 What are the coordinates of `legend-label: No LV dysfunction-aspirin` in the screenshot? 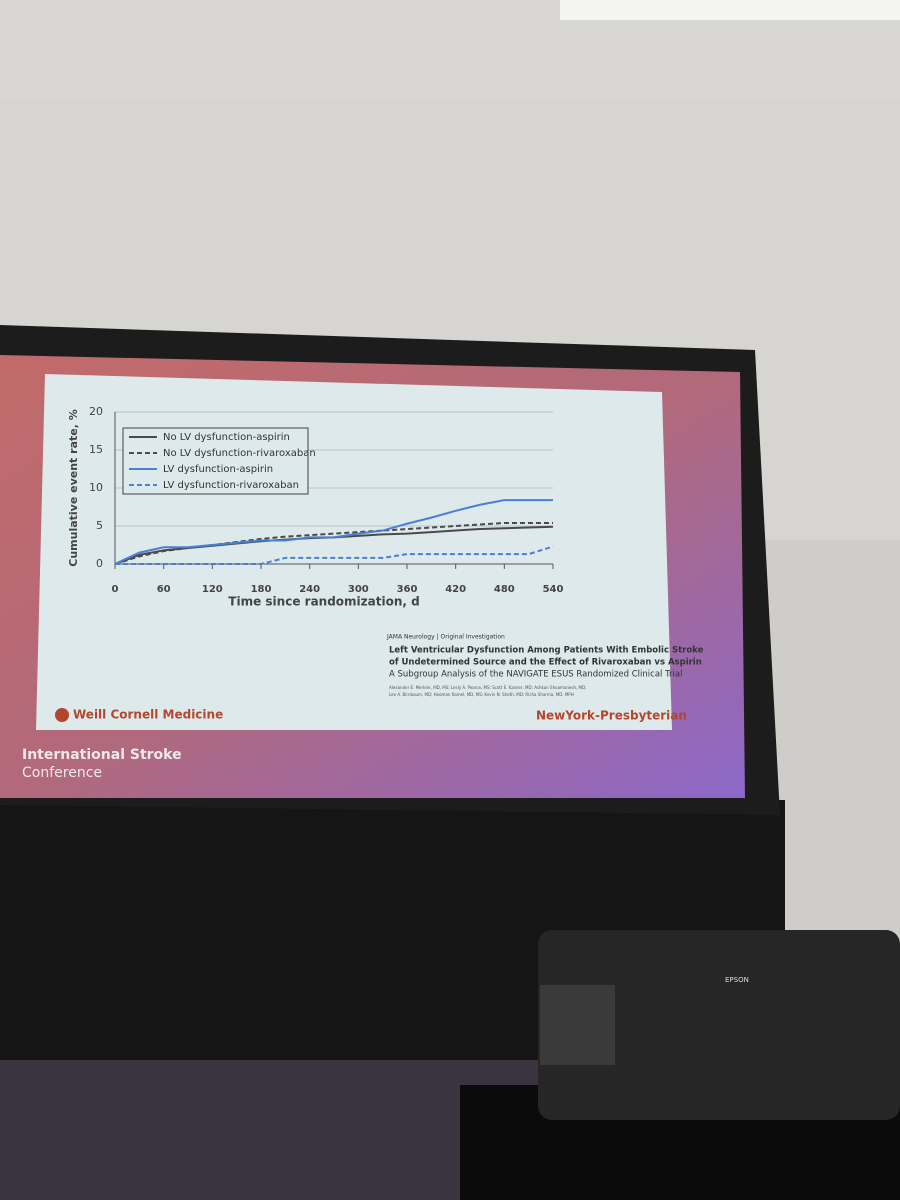 It's located at (226, 437).